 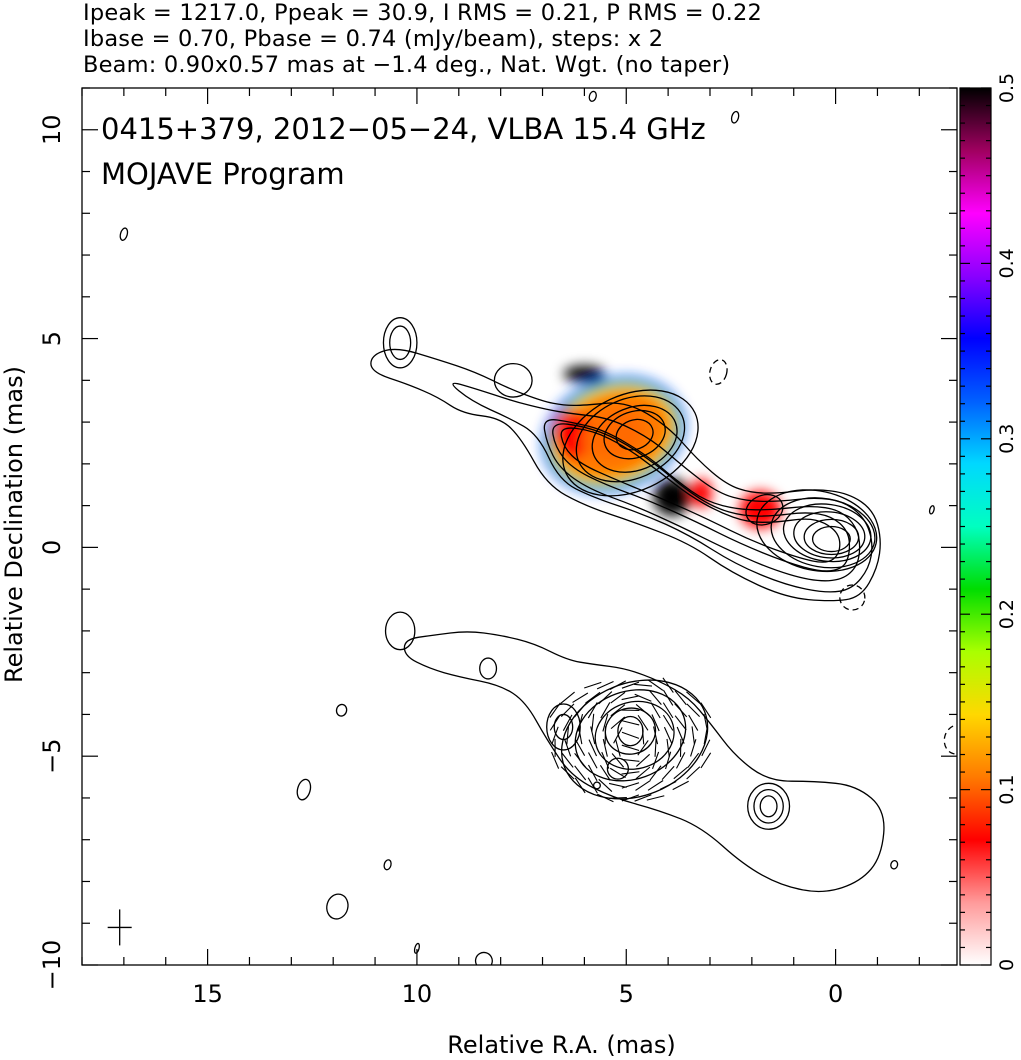 What do you see at coordinates (52, 965) in the screenshot?
I see `y-tick-label: −10` at bounding box center [52, 965].